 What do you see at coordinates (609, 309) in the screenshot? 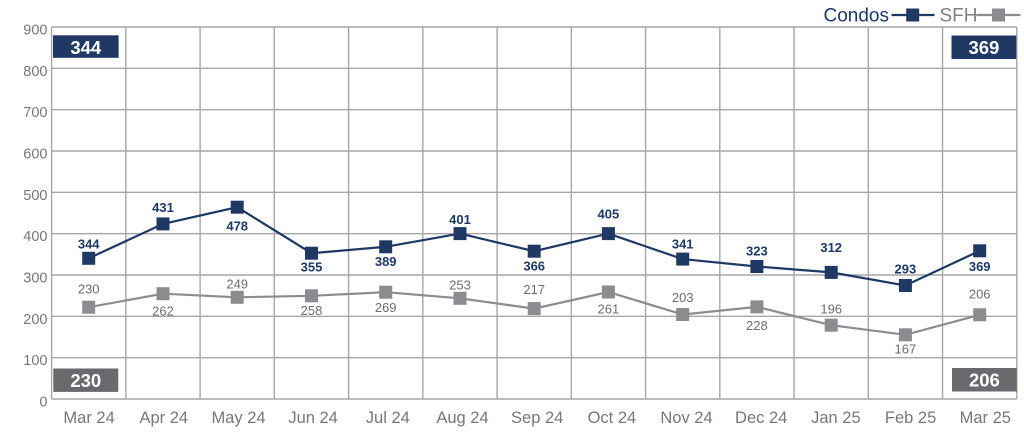
I see `svg-text: 261` at bounding box center [609, 309].